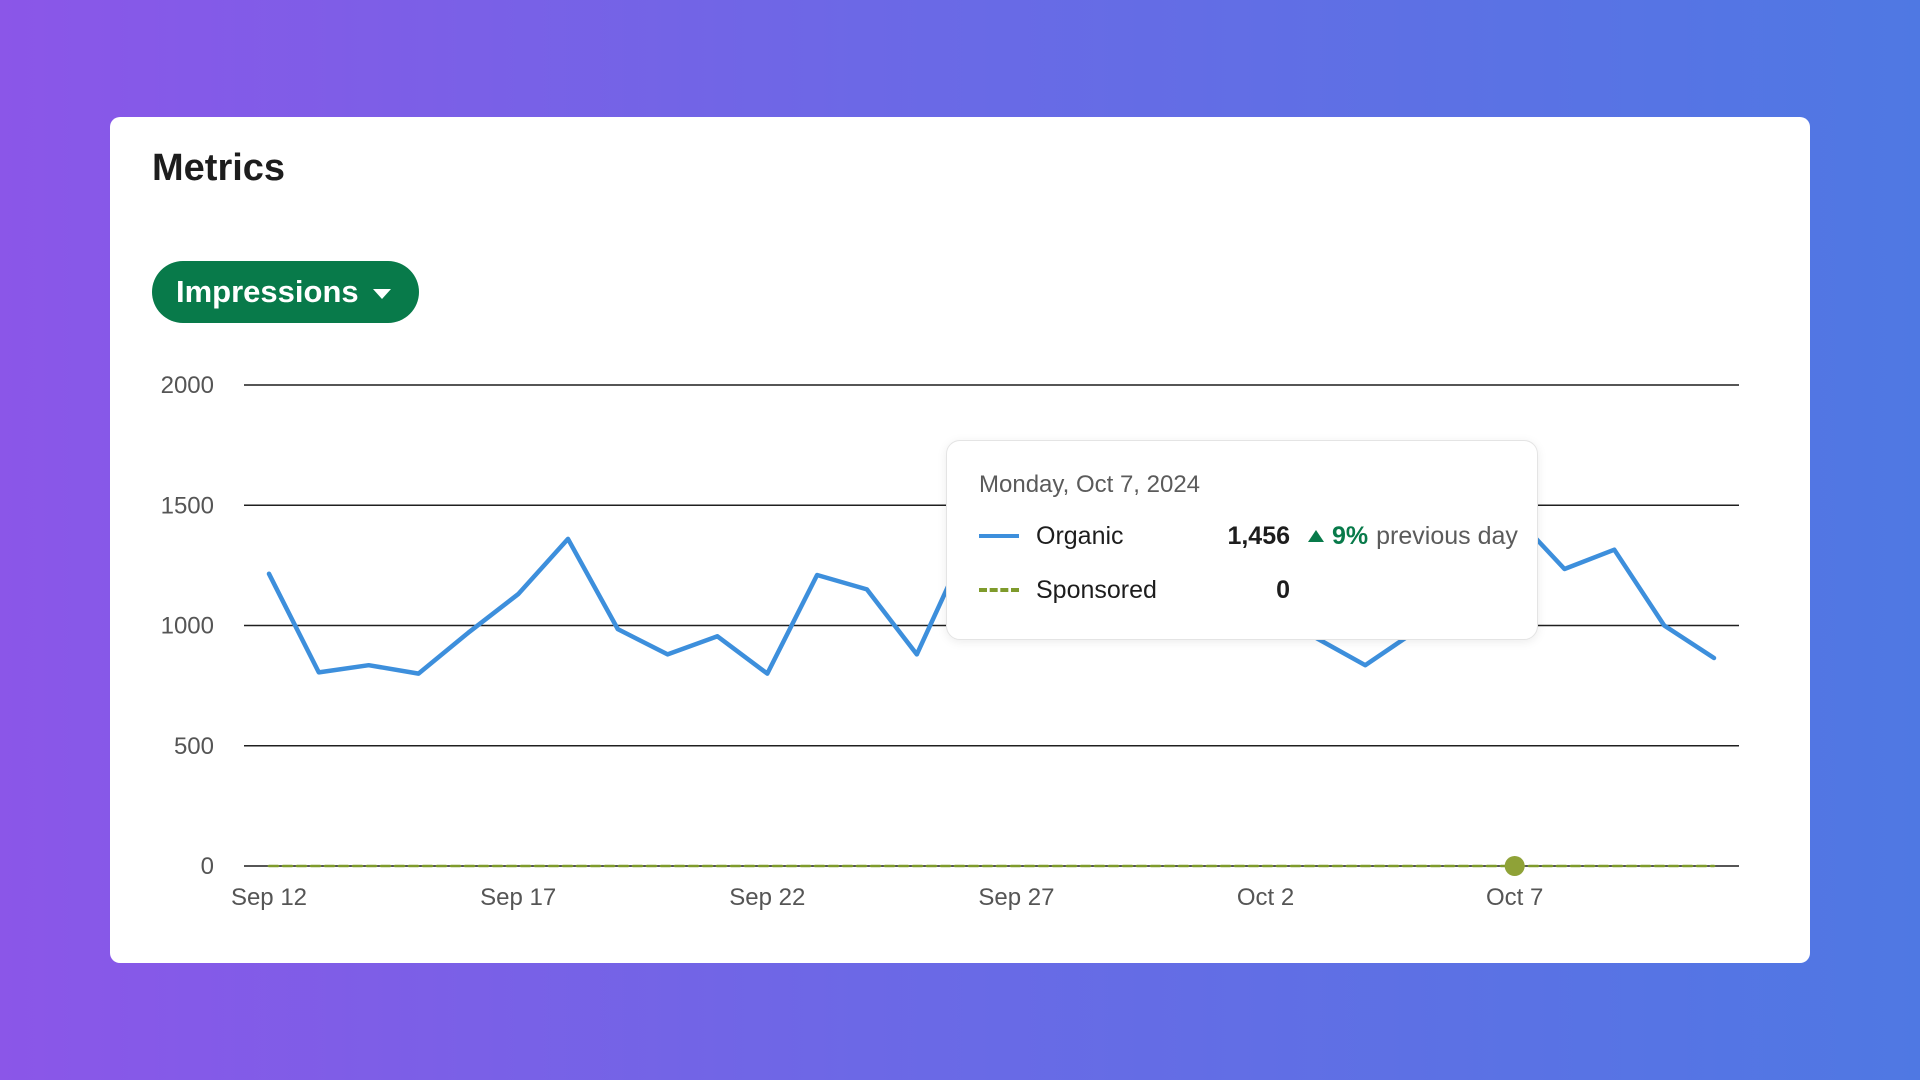  I want to click on arrow-up-icon, so click(1316, 536).